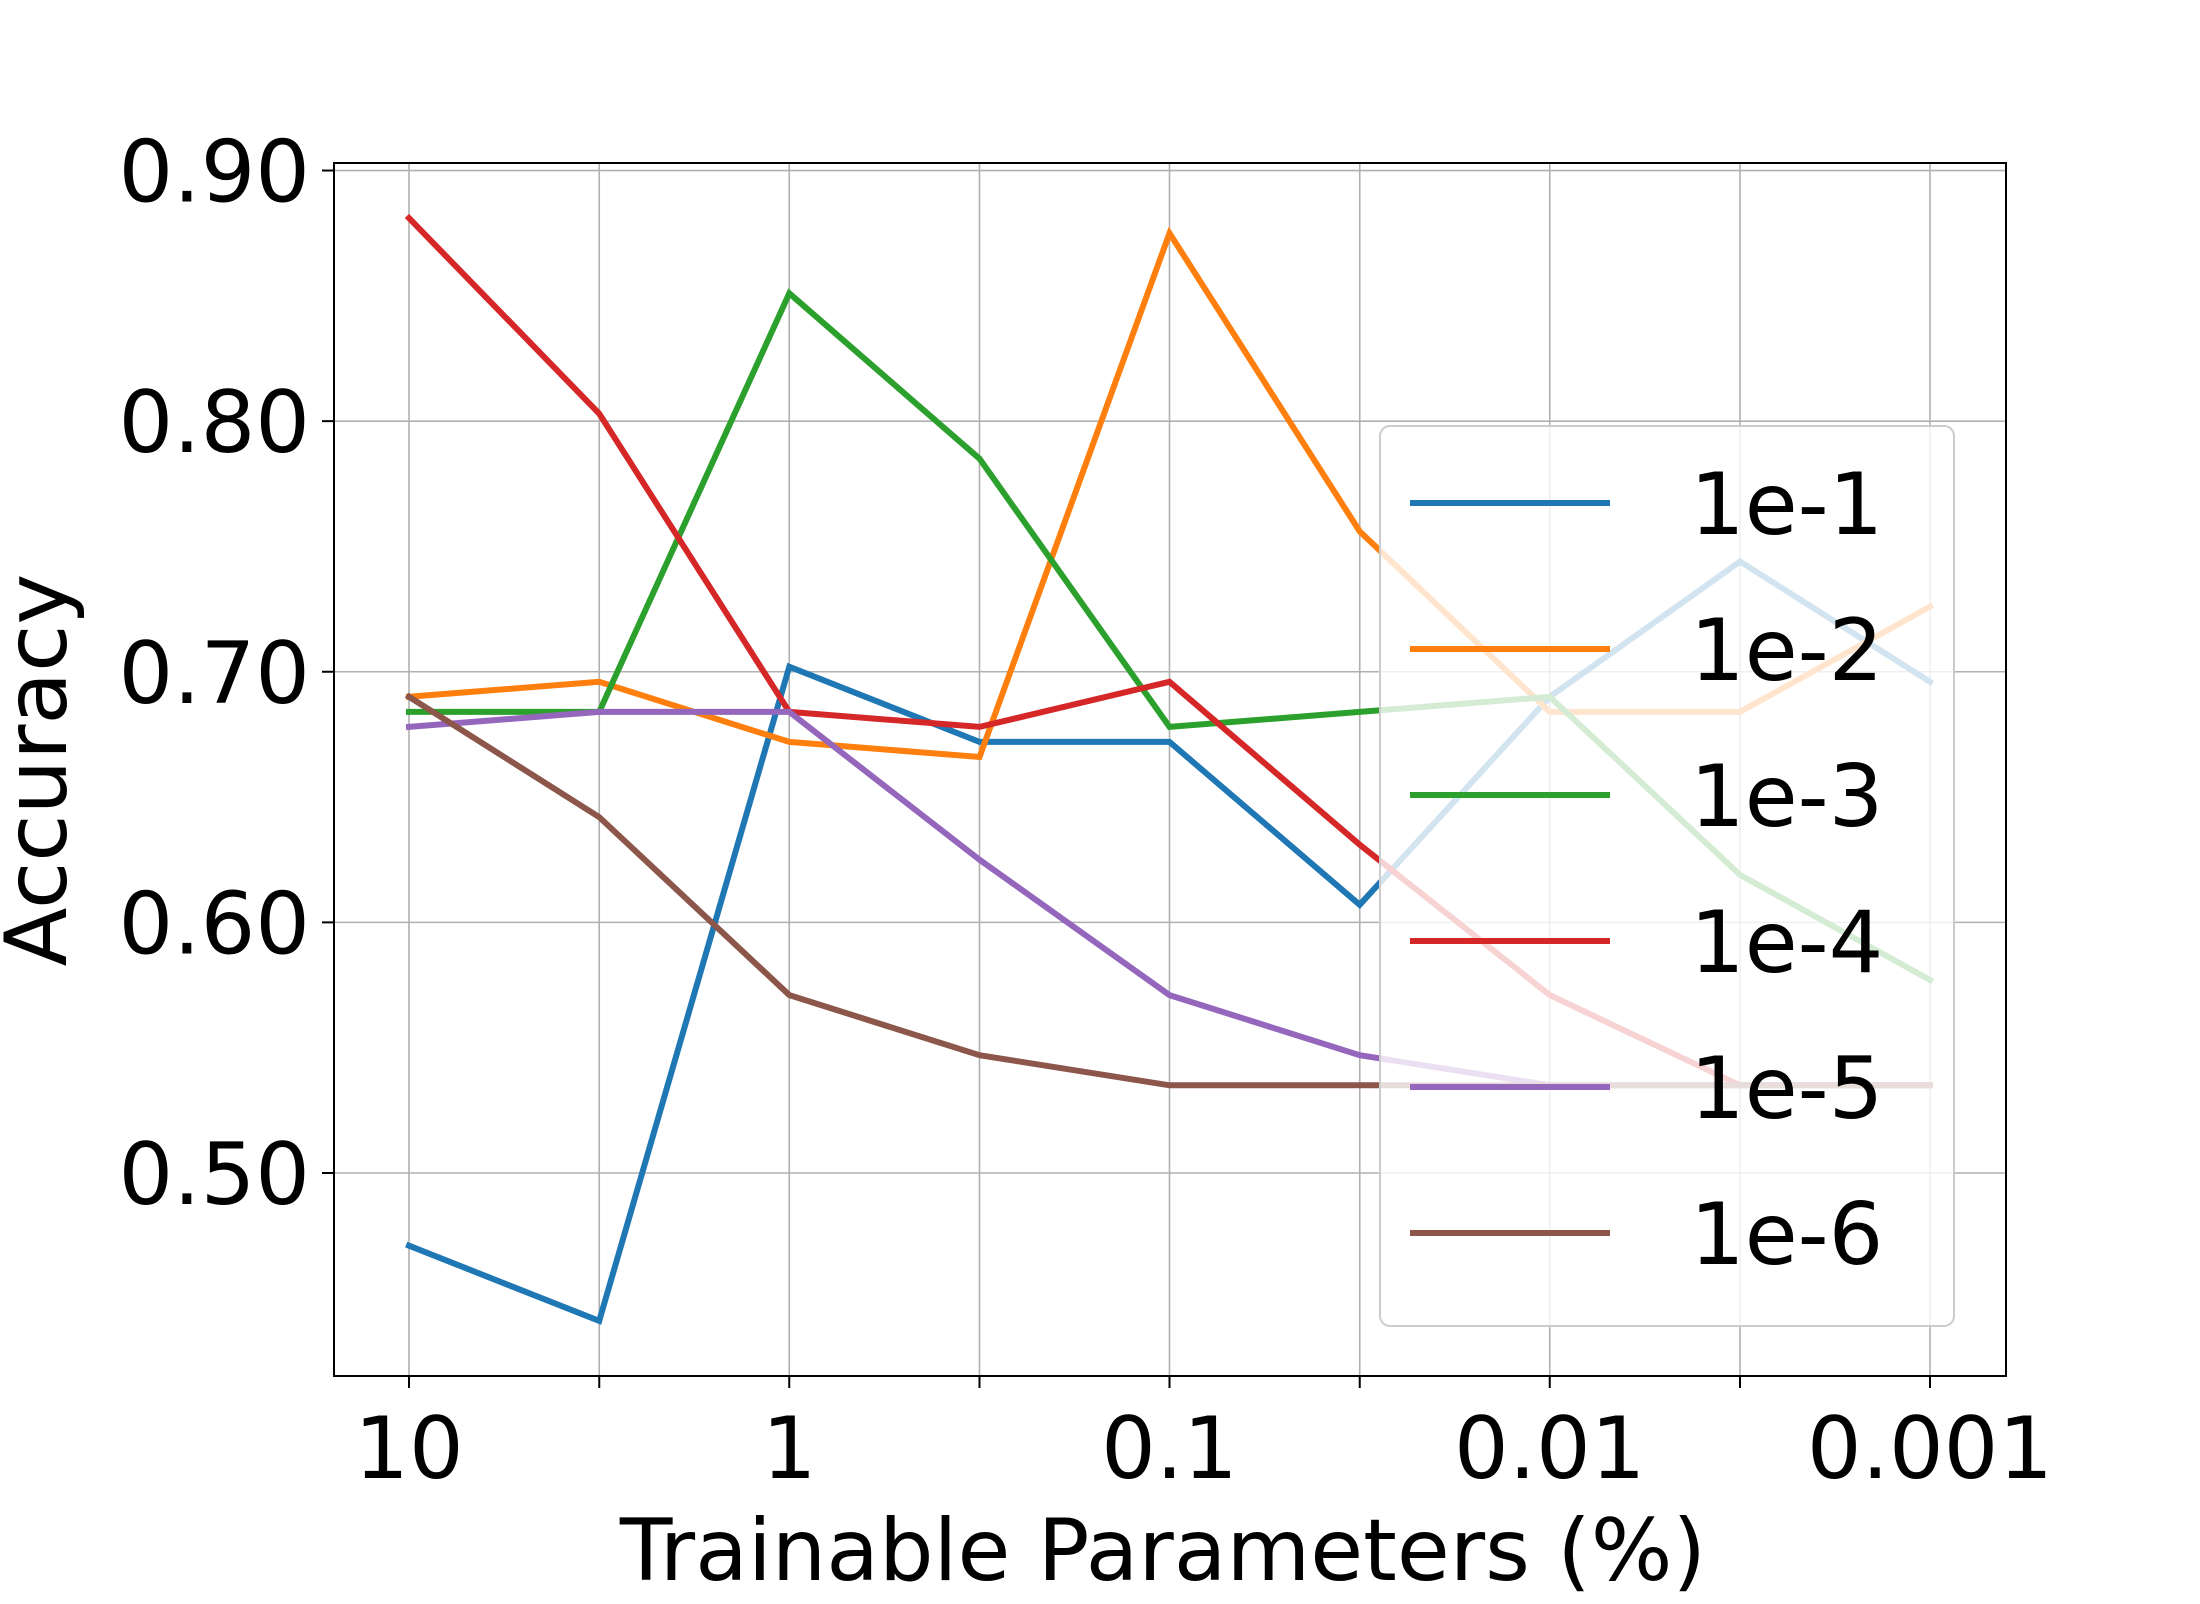 This screenshot has width=2200, height=1604. I want to click on legend: 1e-1 1e-2 1e-3 1e-4 1e-5 1e-6, so click(1667, 876).